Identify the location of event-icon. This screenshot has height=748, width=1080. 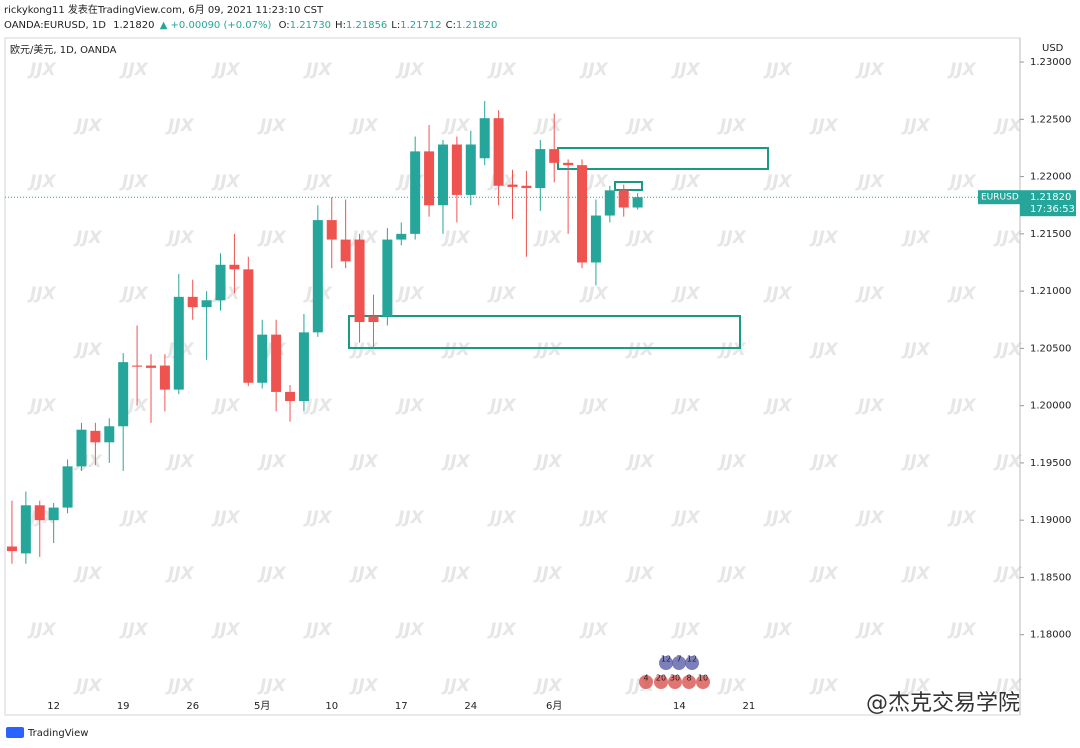
(666, 663).